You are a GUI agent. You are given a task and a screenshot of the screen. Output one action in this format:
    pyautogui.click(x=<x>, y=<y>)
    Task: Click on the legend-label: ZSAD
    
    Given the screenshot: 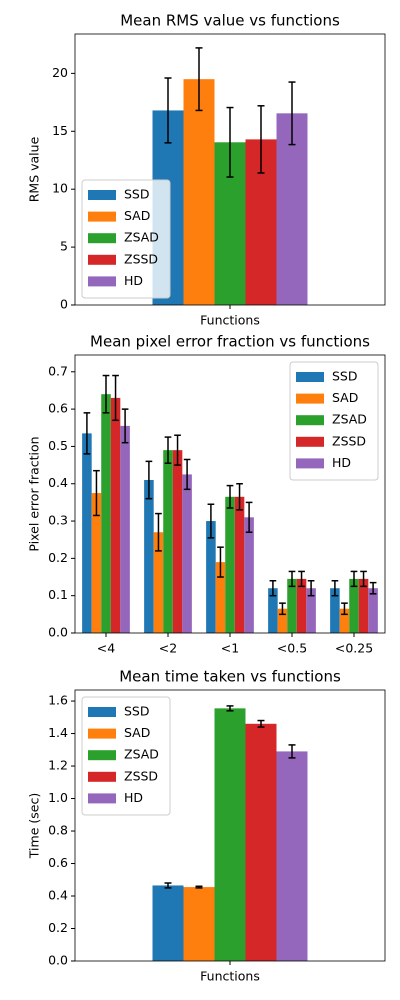 What is the action you would take?
    pyautogui.click(x=349, y=419)
    